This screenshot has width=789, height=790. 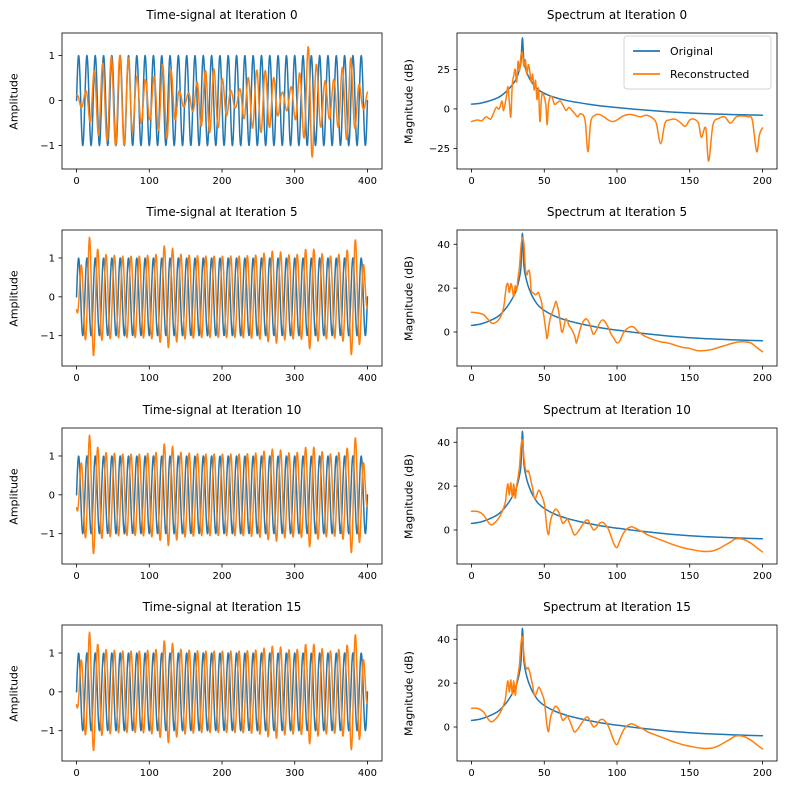 I want to click on plot-canvas-time-iteration-0: 0 100 200 300 400 −1 0 1, so click(x=211, y=109).